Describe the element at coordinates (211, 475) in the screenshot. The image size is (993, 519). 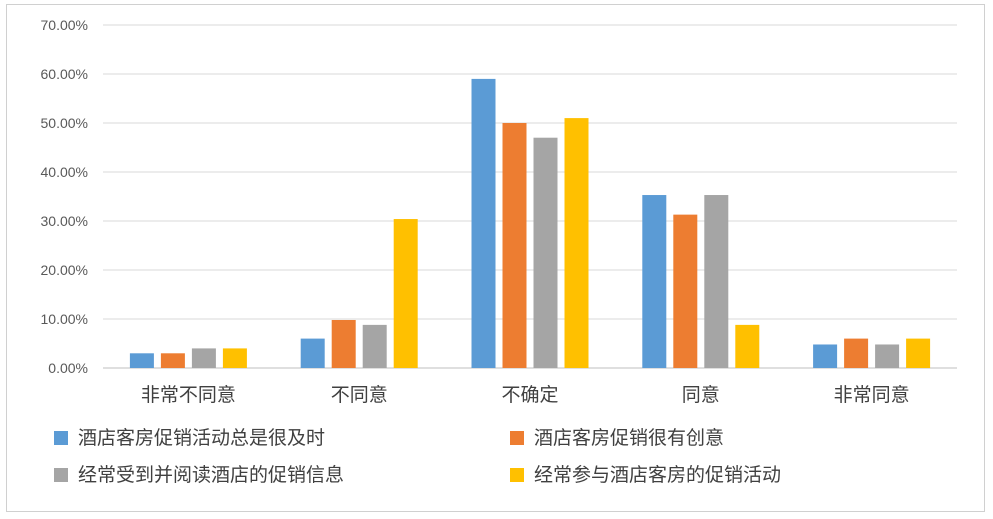
I see `legend-label: 经常受到并阅读酒店的促销信息` at that location.